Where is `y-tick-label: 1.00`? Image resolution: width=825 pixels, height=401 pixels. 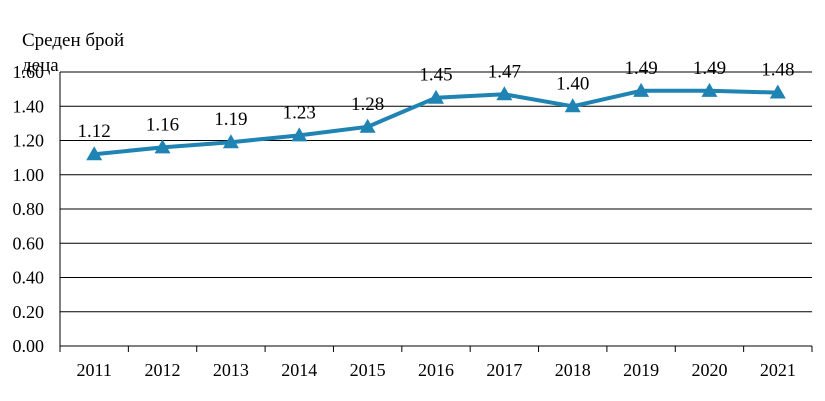
y-tick-label: 1.00 is located at coordinates (29, 175).